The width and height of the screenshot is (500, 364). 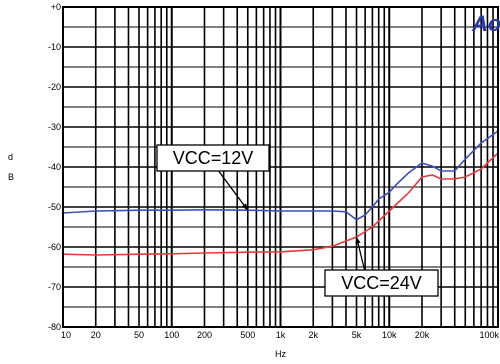 I want to click on y-tick-label: -80, so click(x=54, y=327).